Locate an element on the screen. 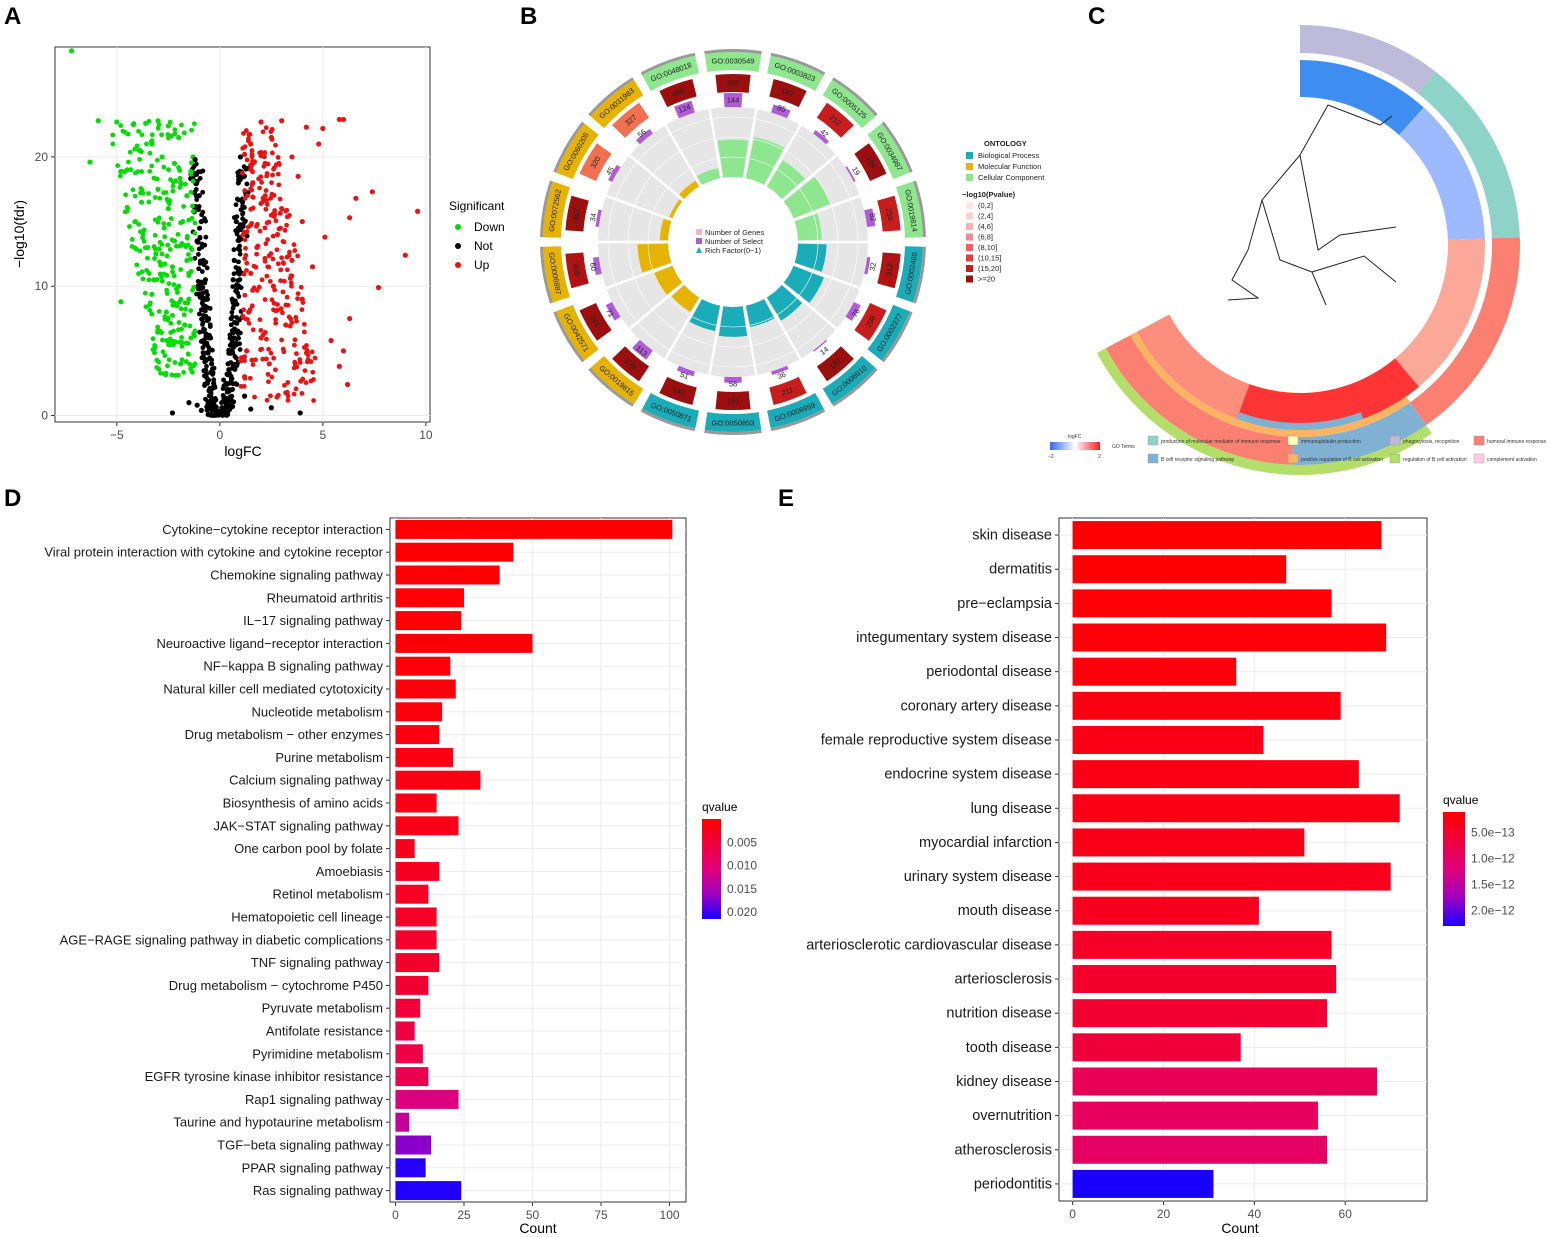 The width and height of the screenshot is (1553, 1237). legend-cc-swatch is located at coordinates (969, 177).